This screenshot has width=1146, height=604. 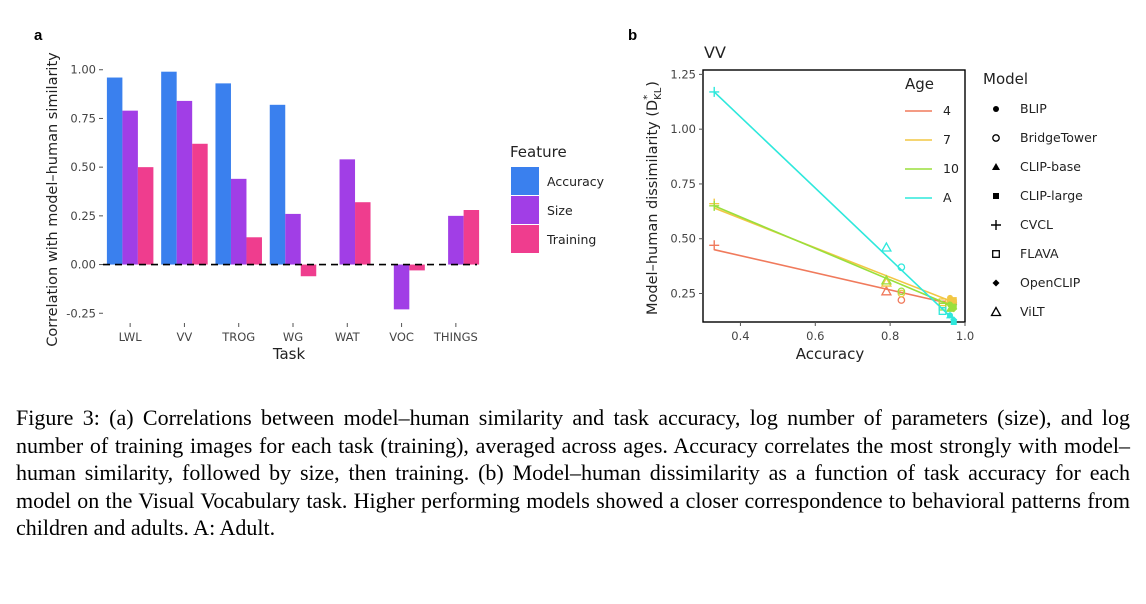 I want to click on bar-training-things, so click(x=471, y=237).